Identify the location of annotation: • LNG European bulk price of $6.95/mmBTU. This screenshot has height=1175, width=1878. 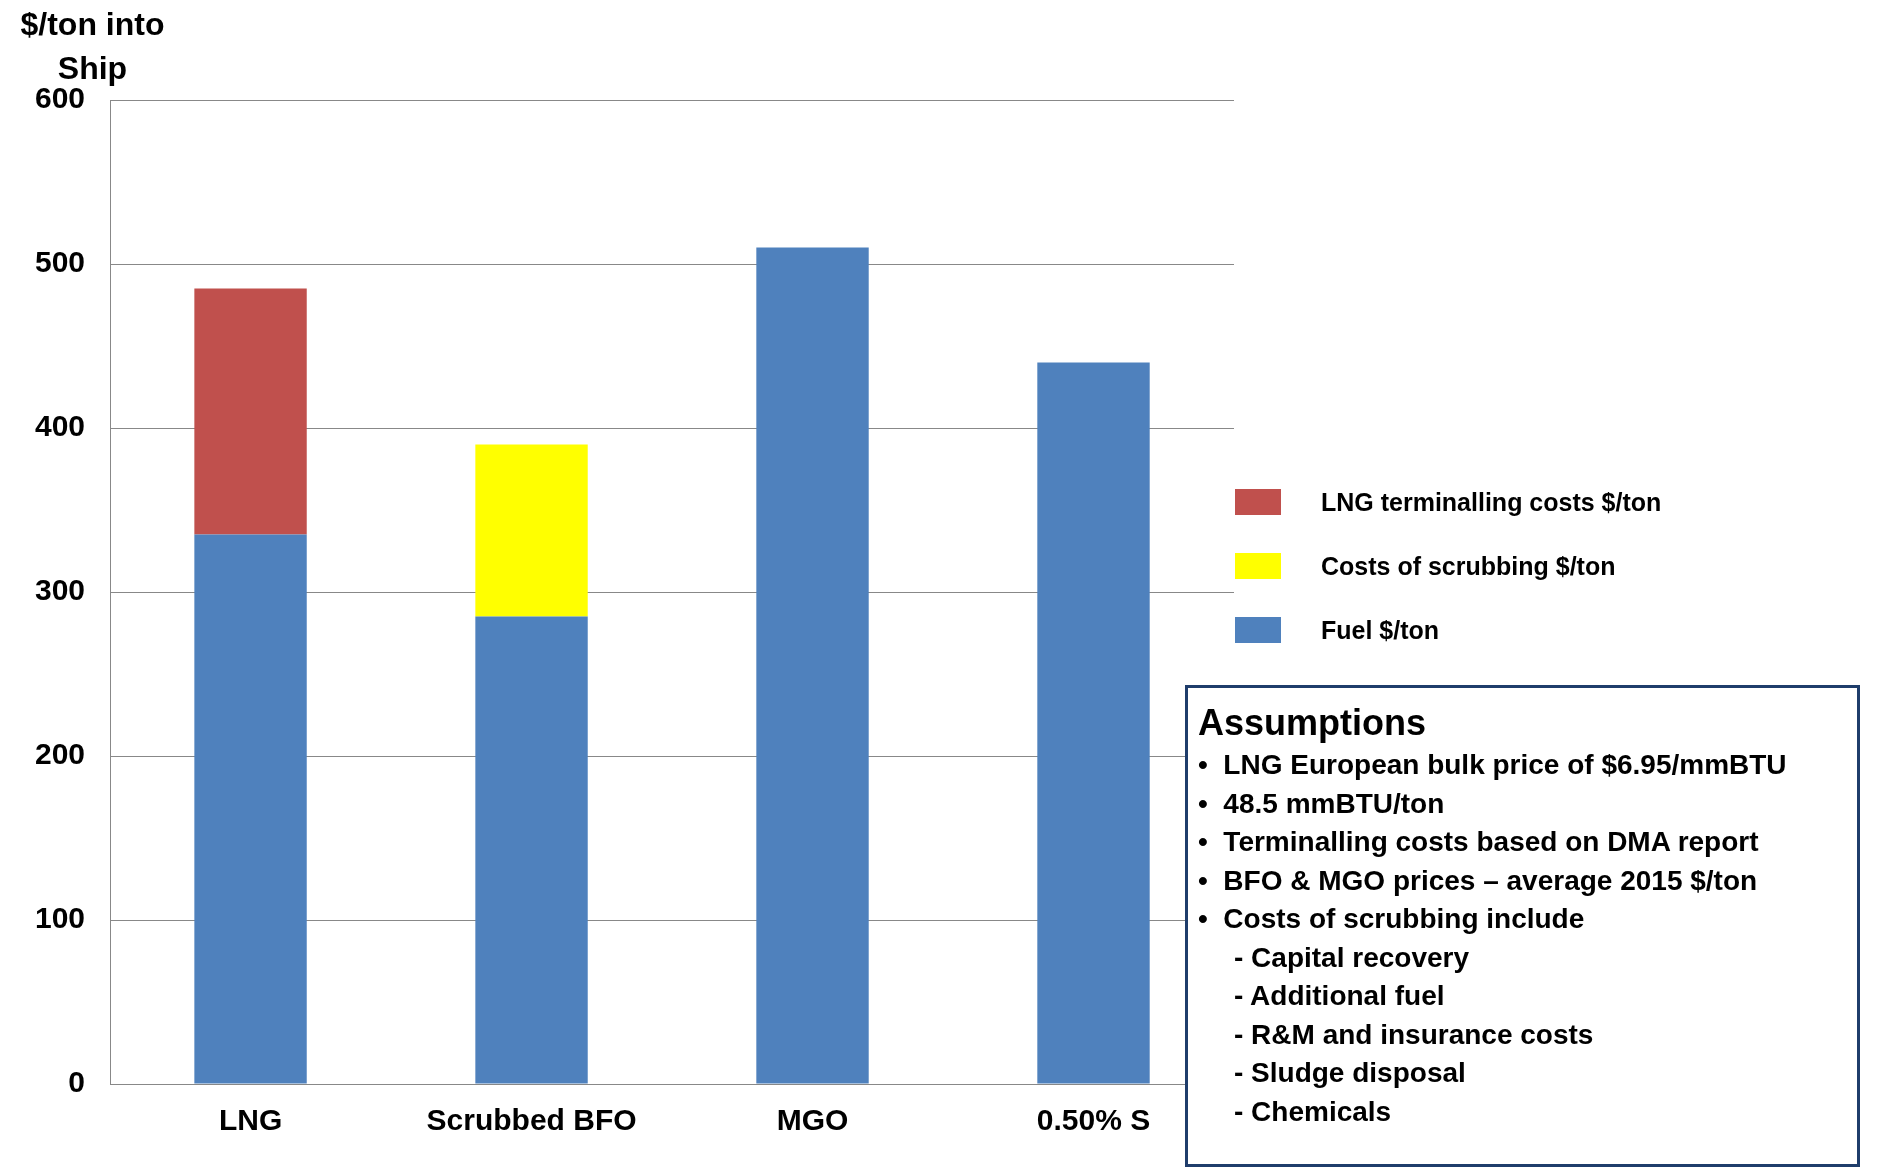
(1492, 764).